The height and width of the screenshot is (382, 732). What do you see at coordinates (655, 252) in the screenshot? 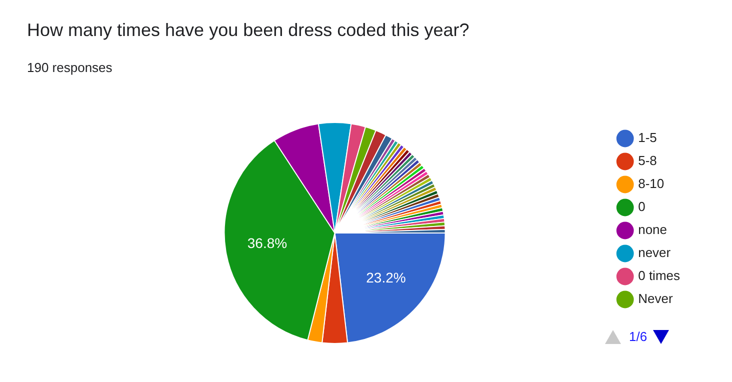
I see `legend-label: never` at bounding box center [655, 252].